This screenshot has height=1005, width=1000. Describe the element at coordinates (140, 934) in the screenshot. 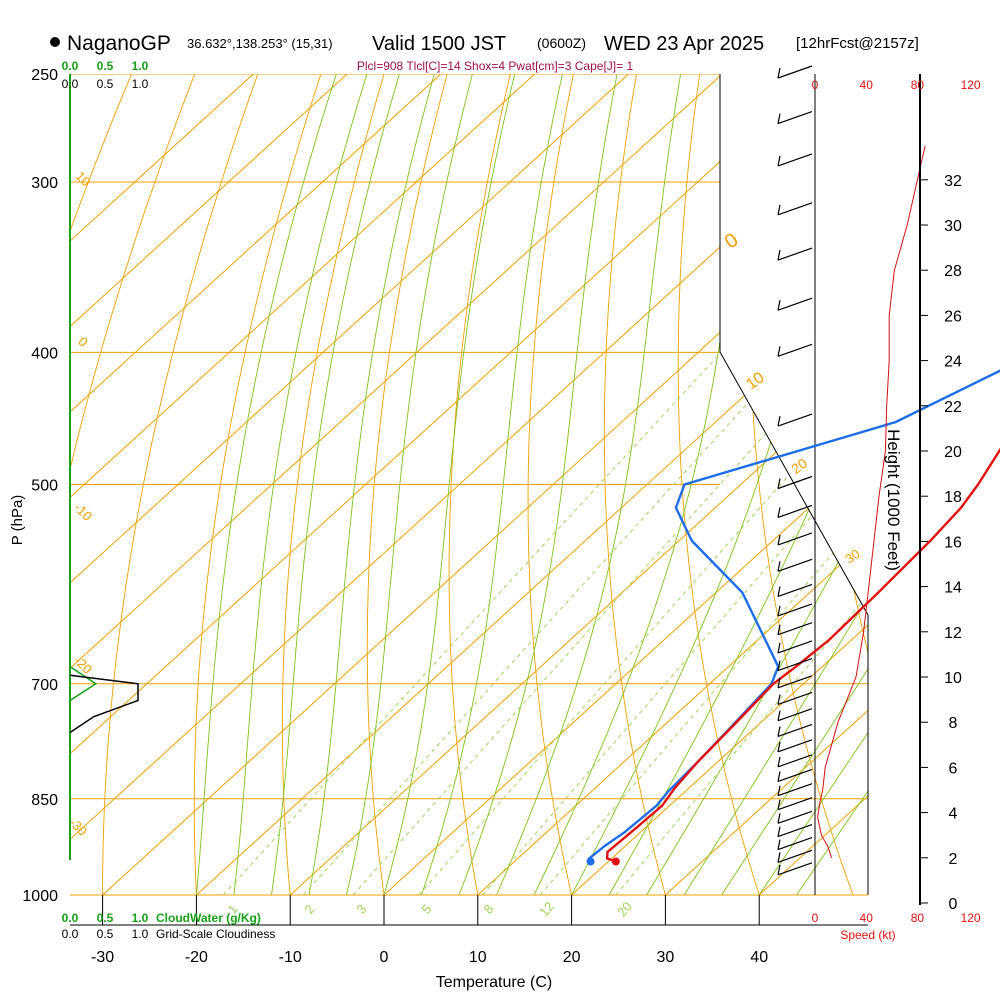

I see `cloudiness-tick-bottom: 1.0` at that location.